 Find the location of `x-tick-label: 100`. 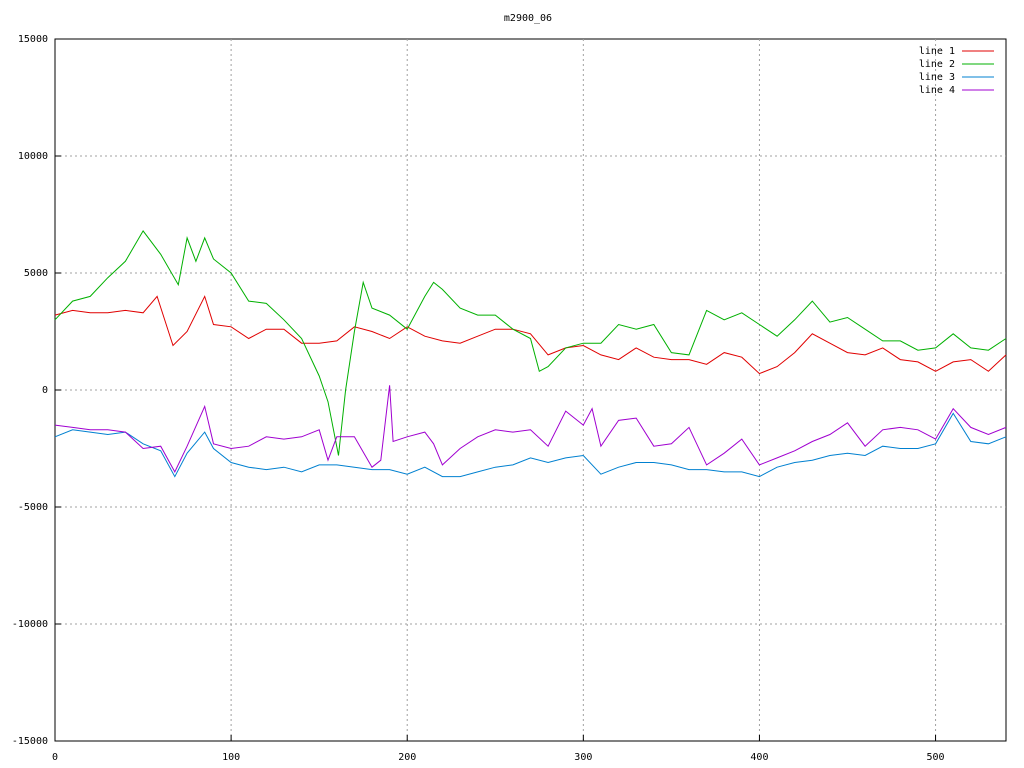

x-tick-label: 100 is located at coordinates (231, 757).